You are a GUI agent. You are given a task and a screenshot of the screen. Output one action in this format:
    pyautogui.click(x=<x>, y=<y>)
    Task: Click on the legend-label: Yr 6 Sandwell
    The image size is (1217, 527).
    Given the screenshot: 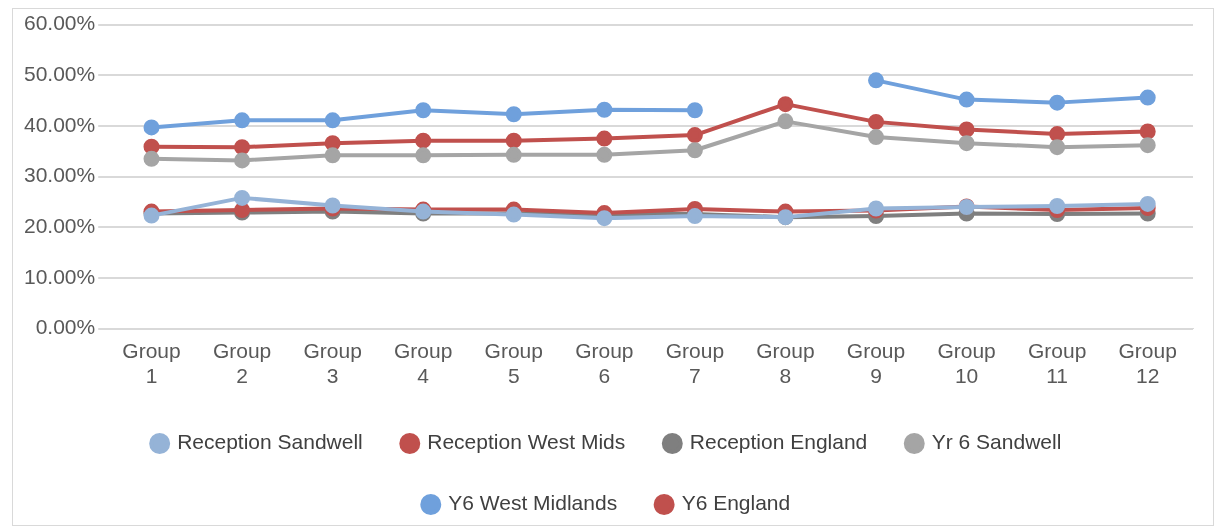 What is the action you would take?
    pyautogui.click(x=996, y=442)
    